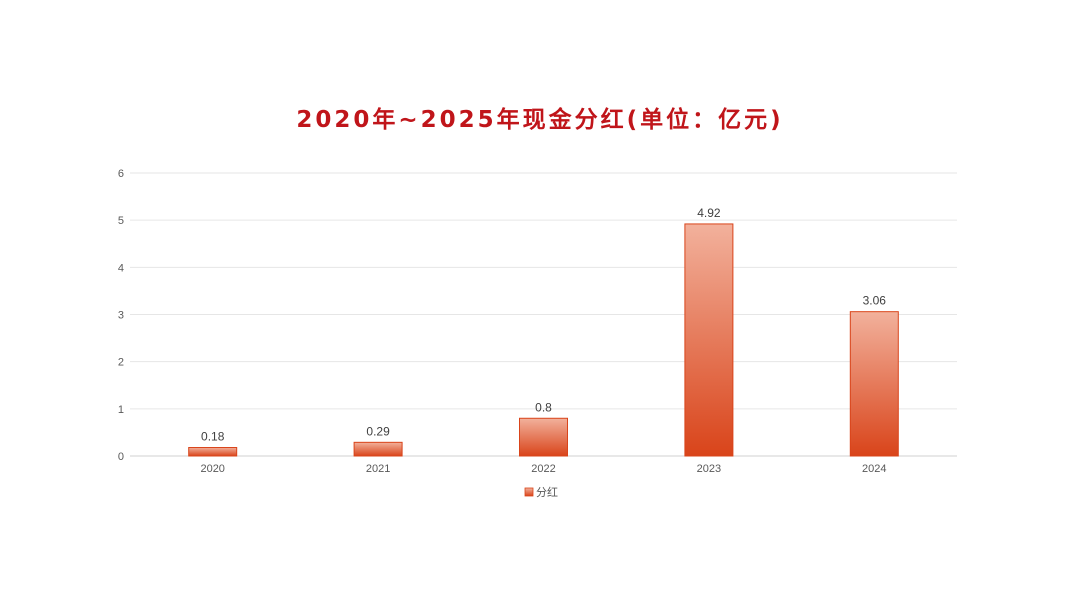 Image resolution: width=1080 pixels, height=608 pixels. Describe the element at coordinates (121, 174) in the screenshot. I see `y-tick-label: 6` at that location.